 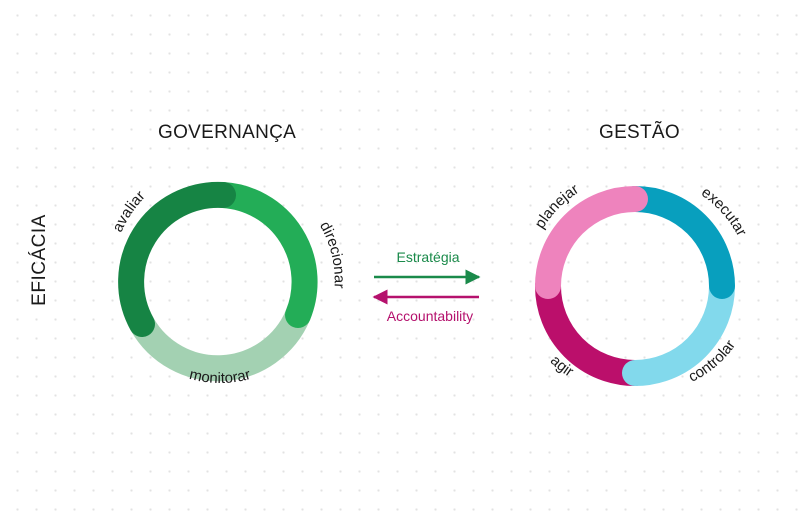 What do you see at coordinates (177, 259) in the screenshot?
I see `gov-arc-avaliar` at bounding box center [177, 259].